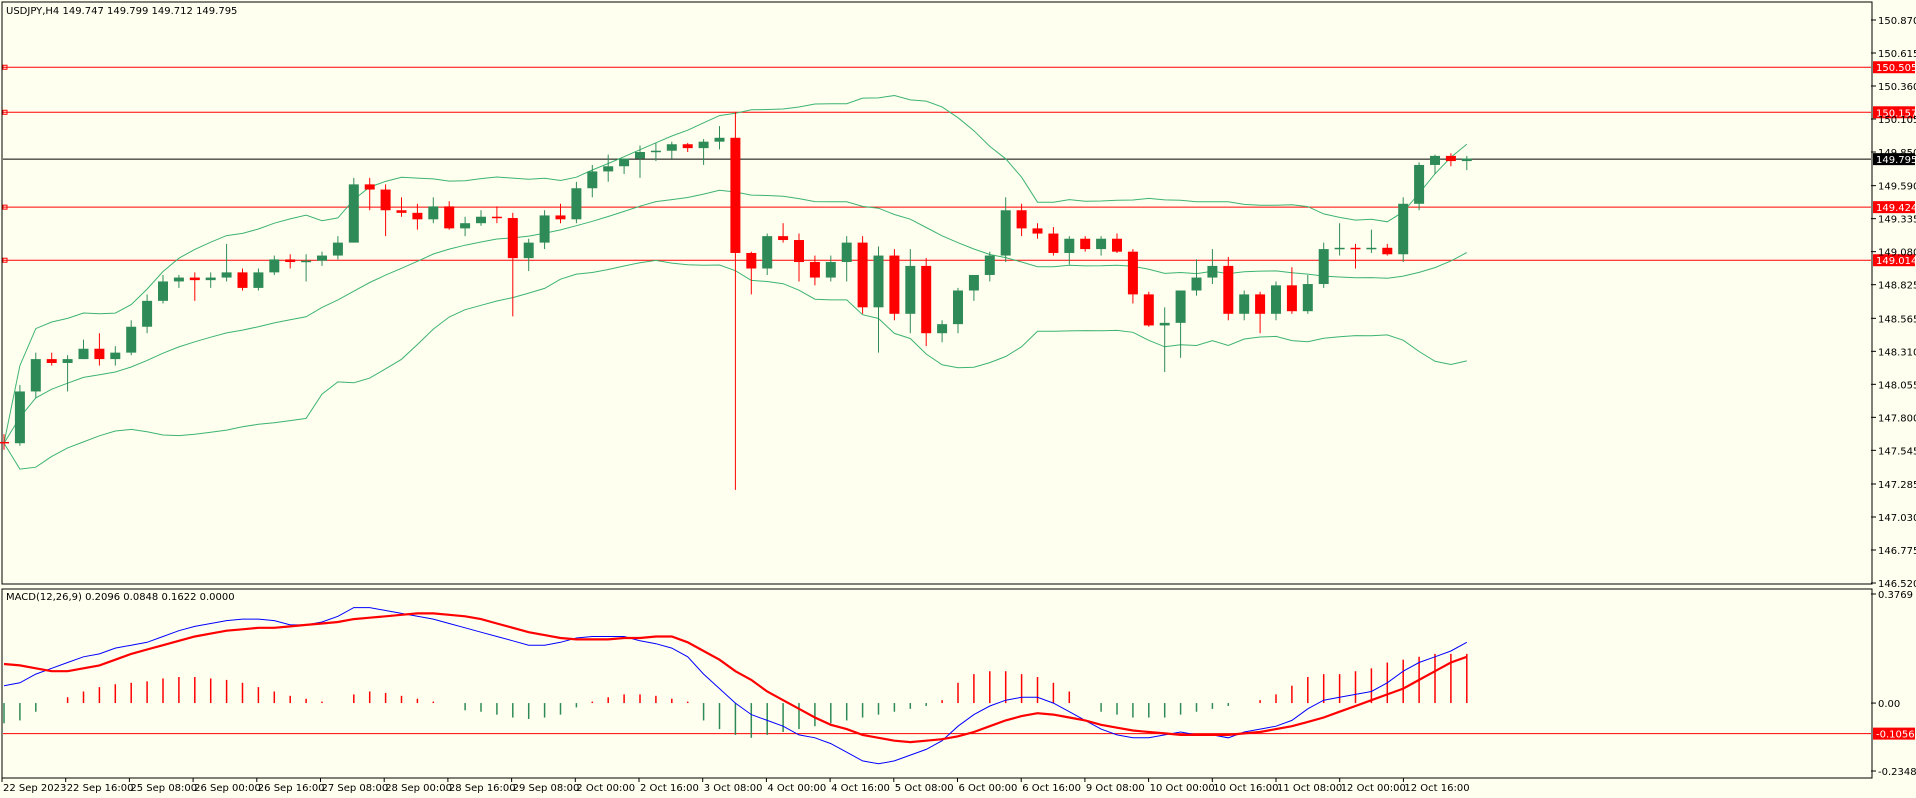  Describe the element at coordinates (924, 788) in the screenshot. I see `time-tick-label: 5 Oct 08:00` at that location.